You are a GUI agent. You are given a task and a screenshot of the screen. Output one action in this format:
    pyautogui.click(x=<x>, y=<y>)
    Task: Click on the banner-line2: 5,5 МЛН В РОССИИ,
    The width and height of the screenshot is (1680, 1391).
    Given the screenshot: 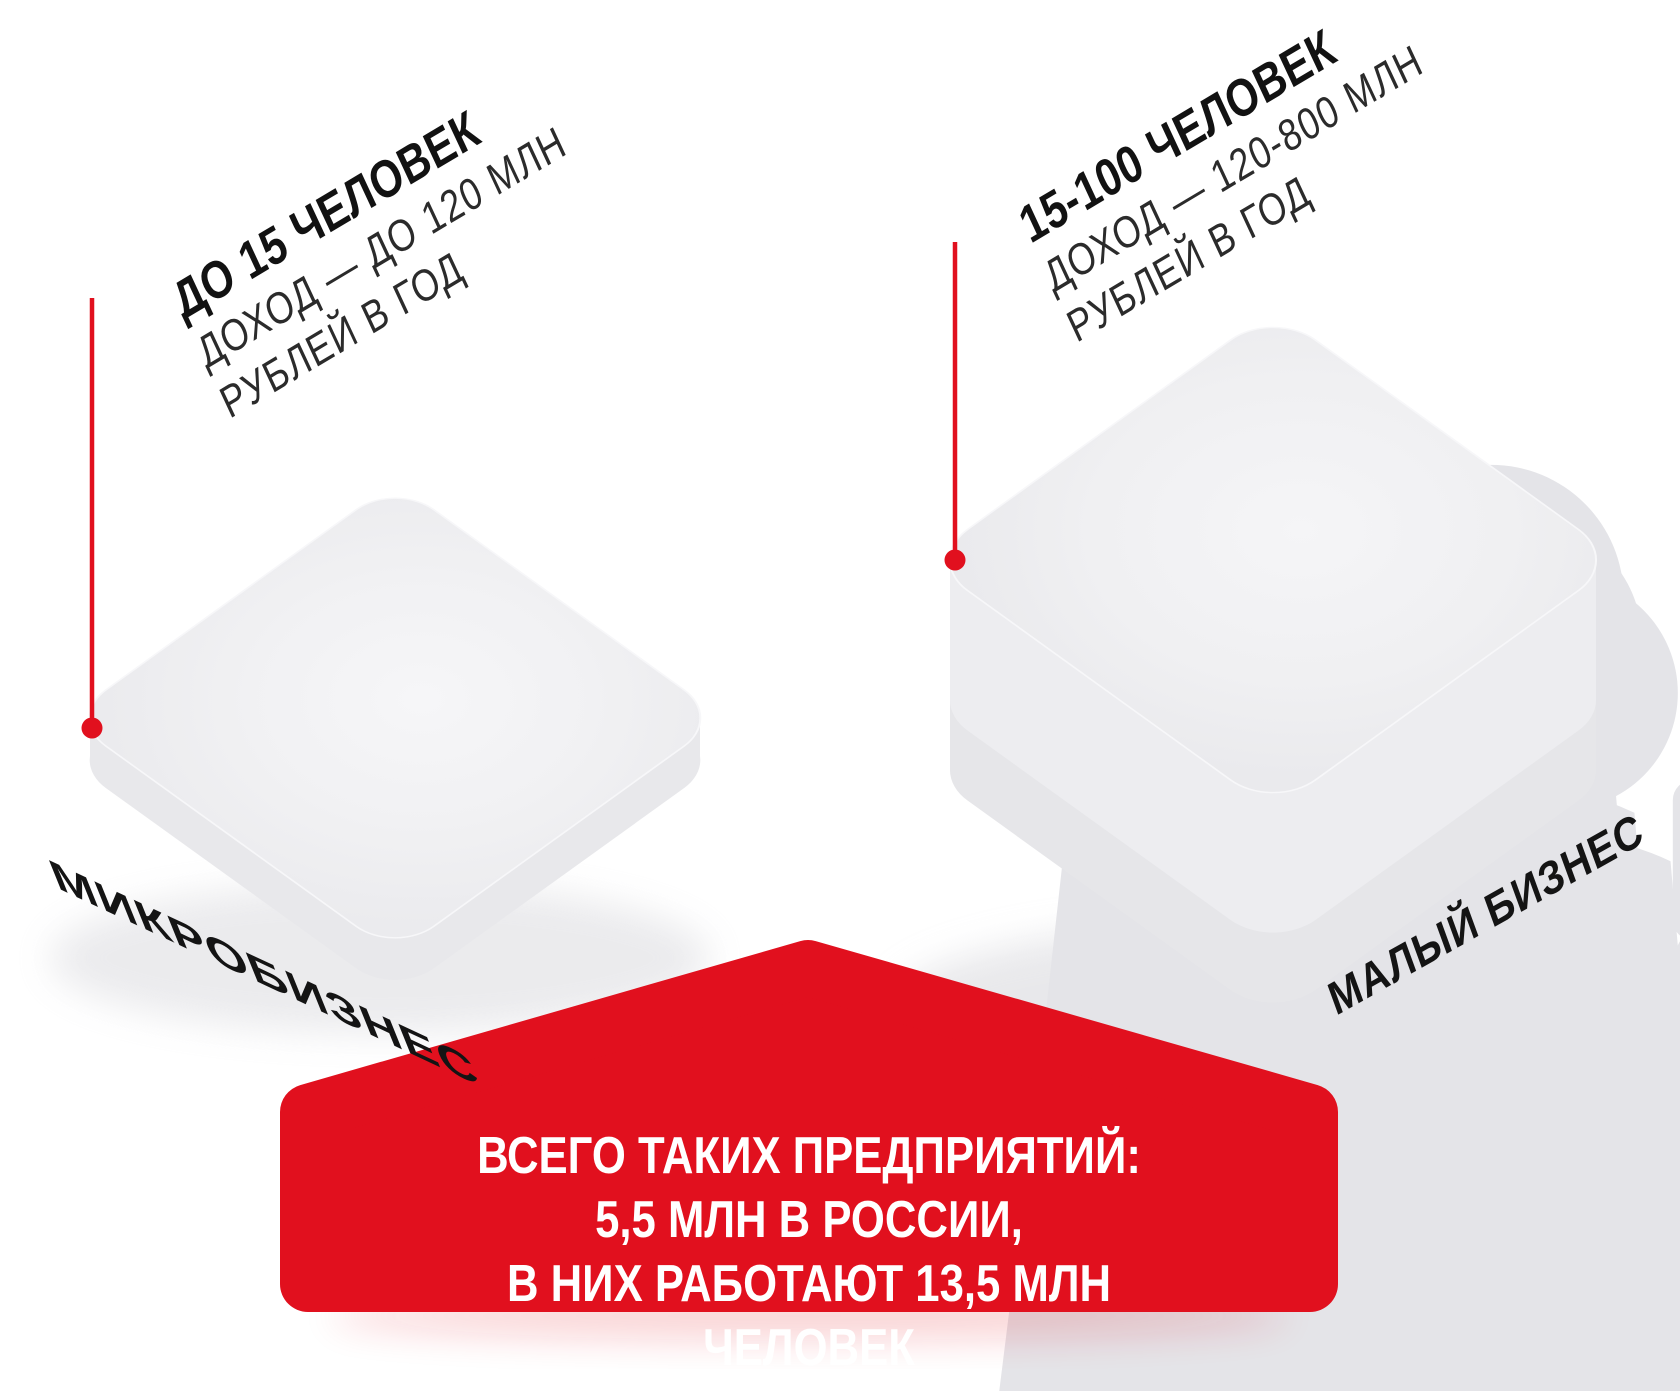 What is the action you would take?
    pyautogui.click(x=809, y=1220)
    